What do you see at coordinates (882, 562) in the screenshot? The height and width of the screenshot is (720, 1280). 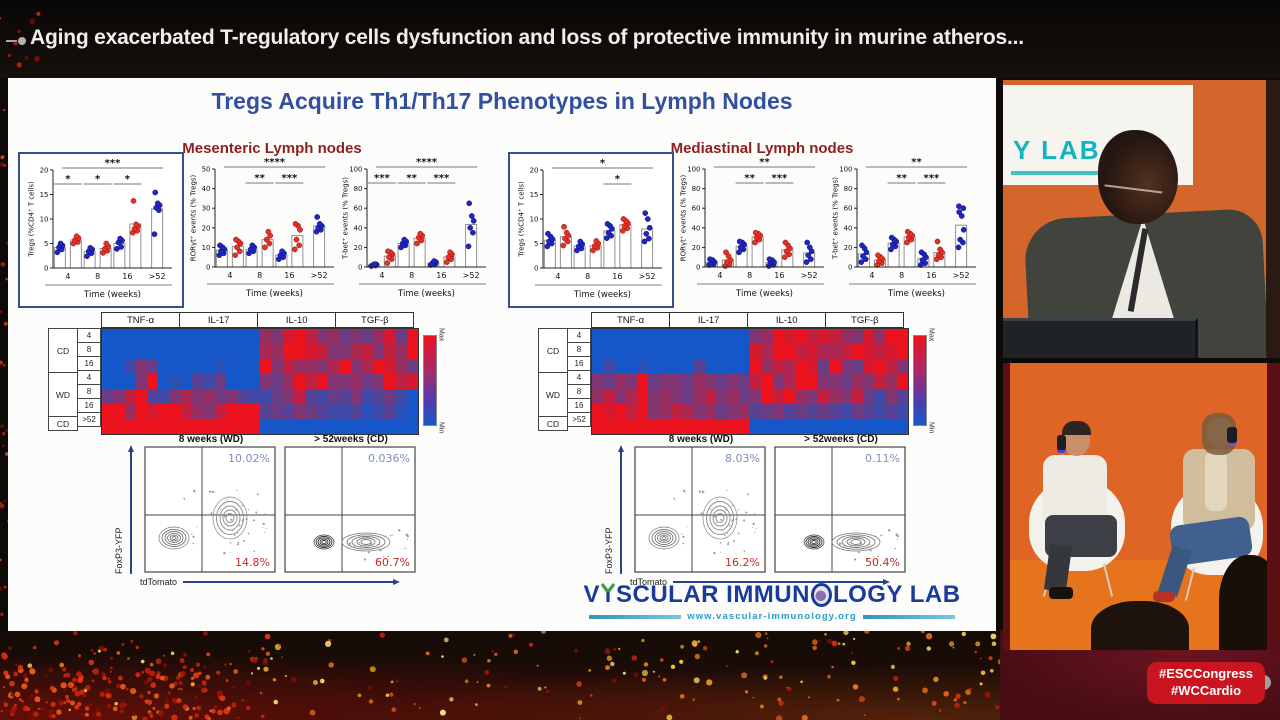 I see `svg-text: 50.4%` at bounding box center [882, 562].